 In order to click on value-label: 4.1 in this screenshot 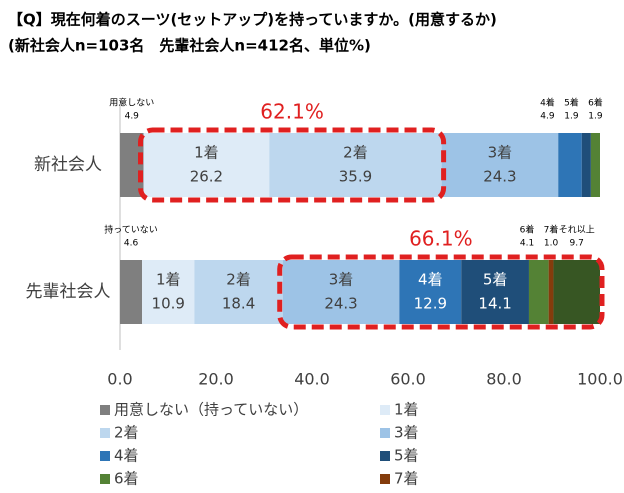, I will do `click(527, 244)`.